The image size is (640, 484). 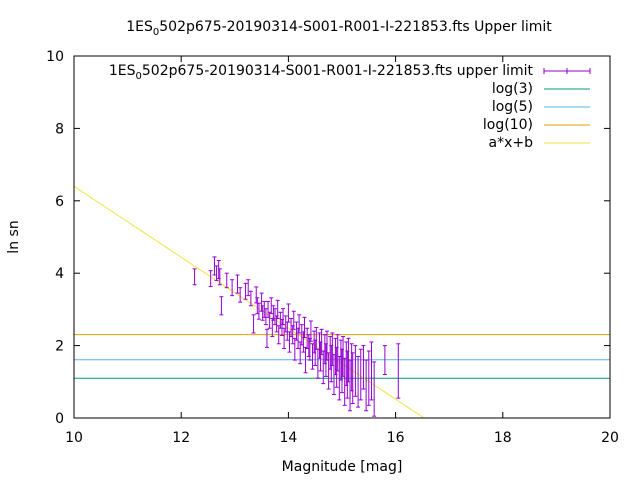 I want to click on chart-title-subscript: 0, so click(x=156, y=32).